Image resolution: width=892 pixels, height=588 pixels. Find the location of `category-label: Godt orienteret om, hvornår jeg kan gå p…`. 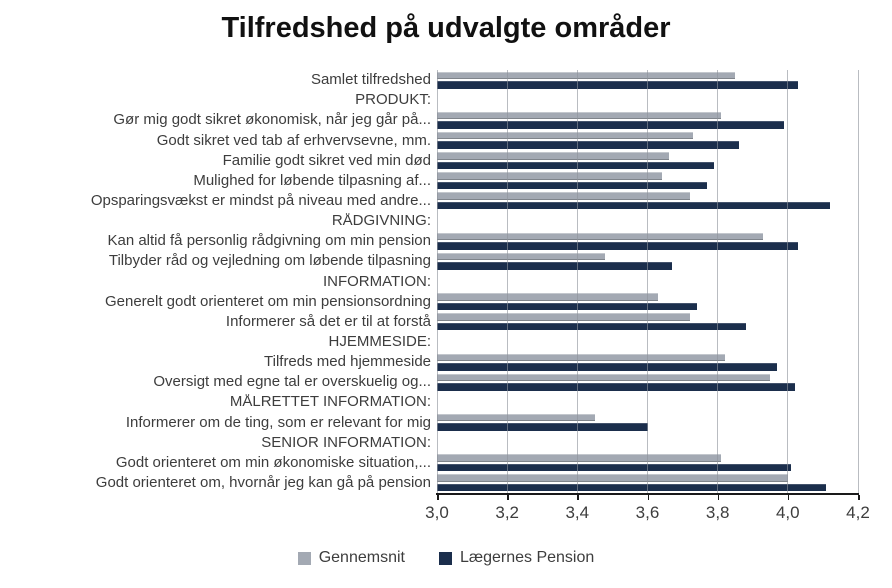

category-label: Godt orienteret om, hvornår jeg kan gå p… is located at coordinates (263, 483).